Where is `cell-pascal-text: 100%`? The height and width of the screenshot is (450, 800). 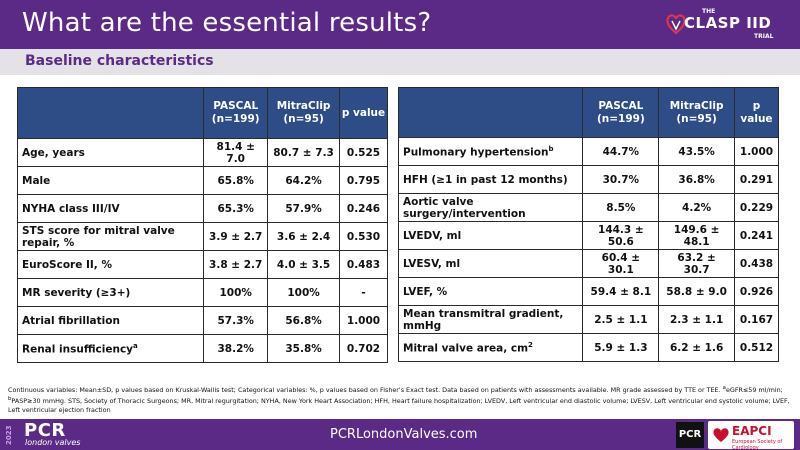
cell-pascal-text: 100% is located at coordinates (235, 292).